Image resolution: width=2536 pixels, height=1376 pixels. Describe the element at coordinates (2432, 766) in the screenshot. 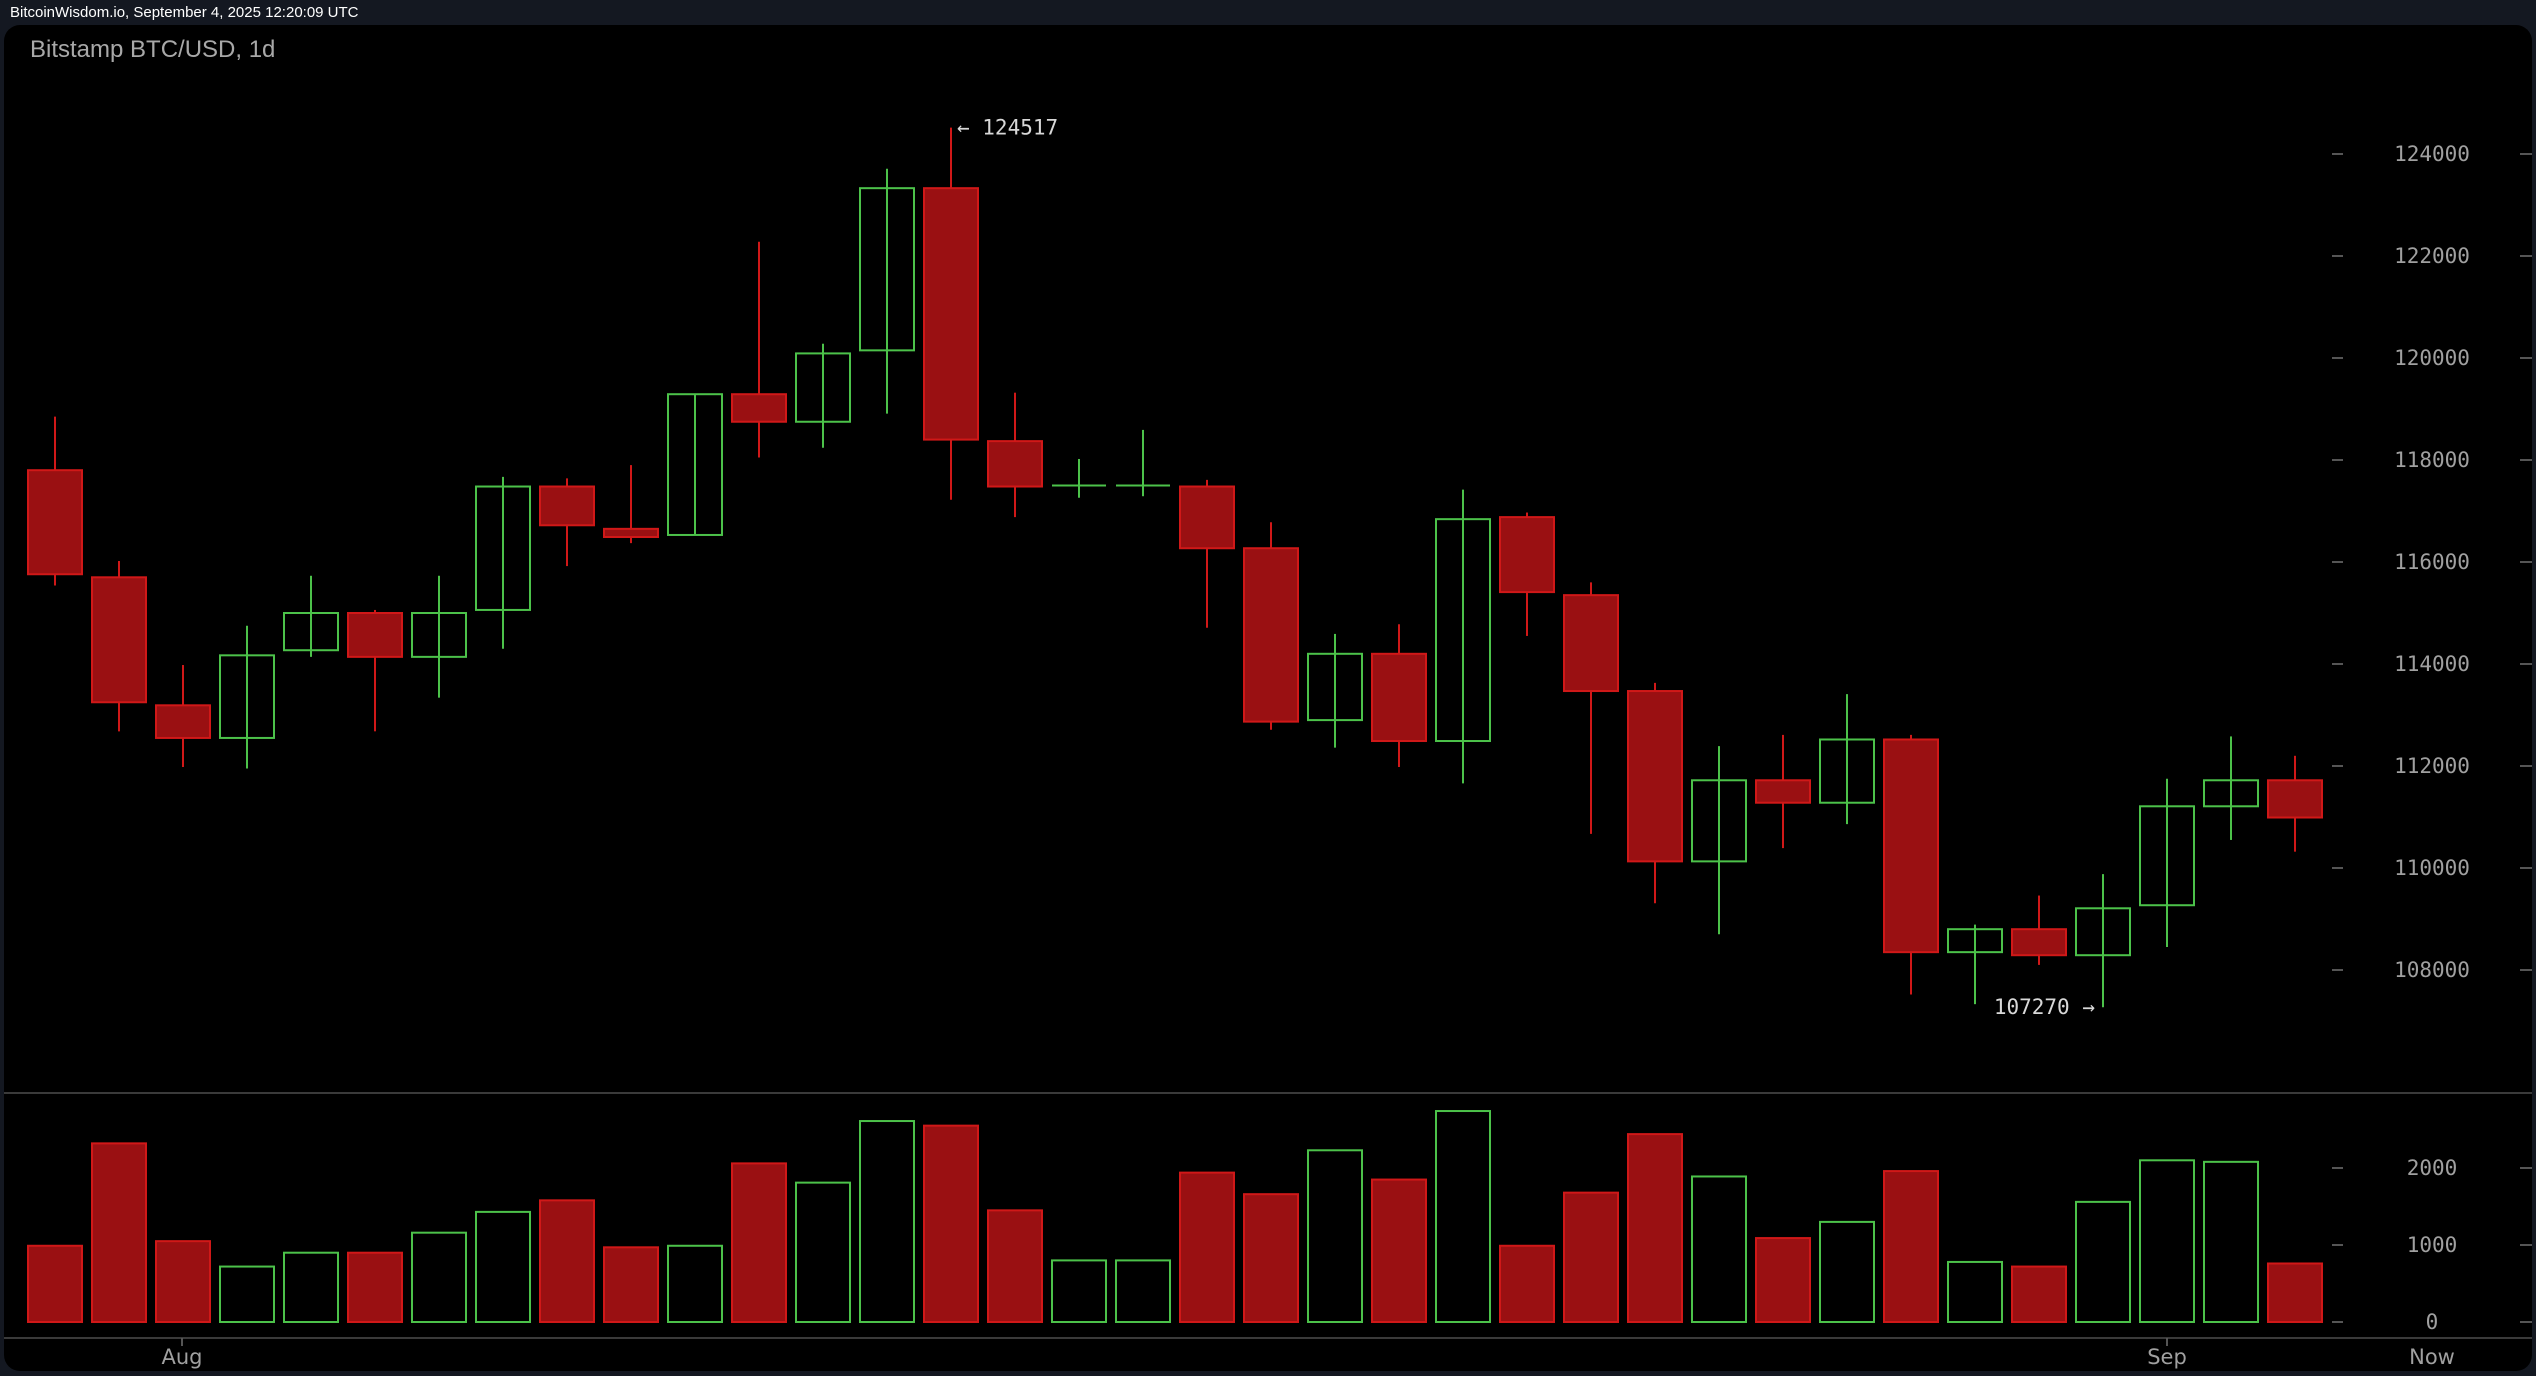

I see `price-tick-label: 112000` at that location.